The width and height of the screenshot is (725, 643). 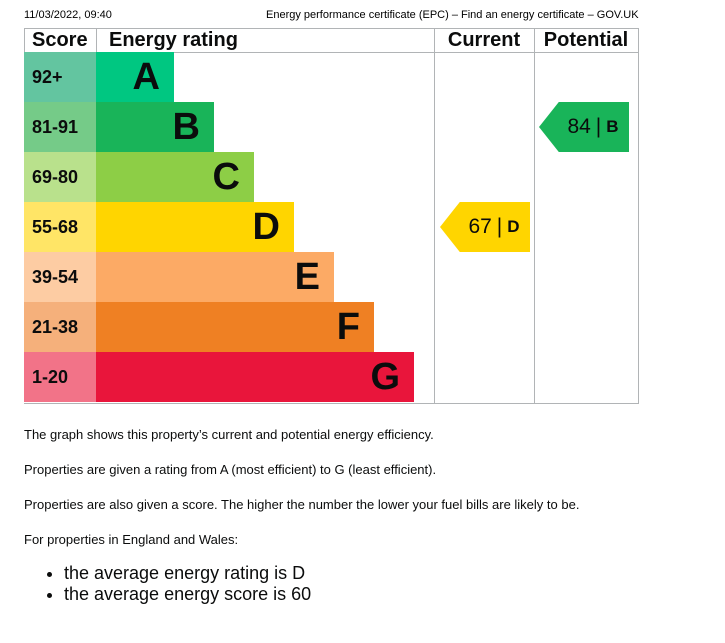 I want to click on potential-column-header: Potential, so click(x=586, y=40).